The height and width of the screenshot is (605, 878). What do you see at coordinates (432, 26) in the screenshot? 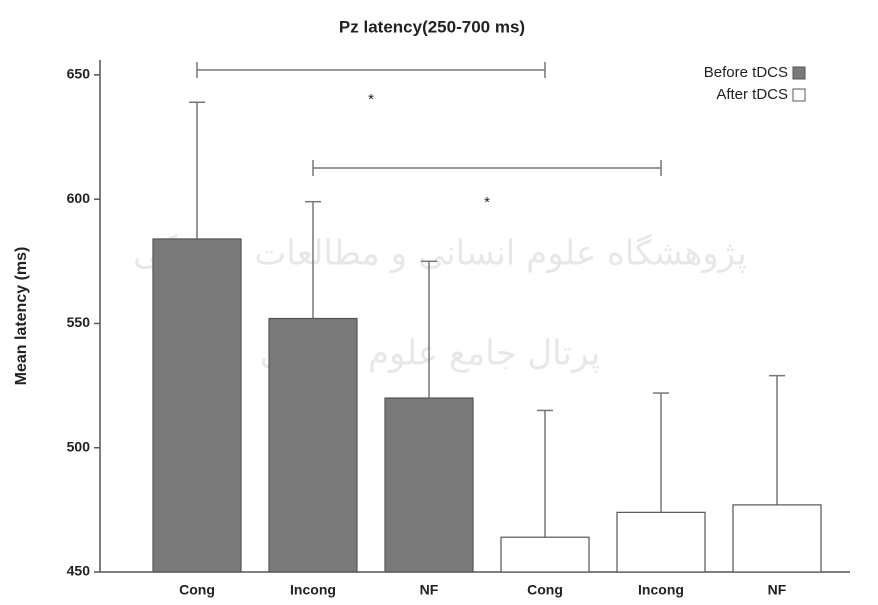
I see `chart-title: Pz latency(250-700 ms)` at bounding box center [432, 26].